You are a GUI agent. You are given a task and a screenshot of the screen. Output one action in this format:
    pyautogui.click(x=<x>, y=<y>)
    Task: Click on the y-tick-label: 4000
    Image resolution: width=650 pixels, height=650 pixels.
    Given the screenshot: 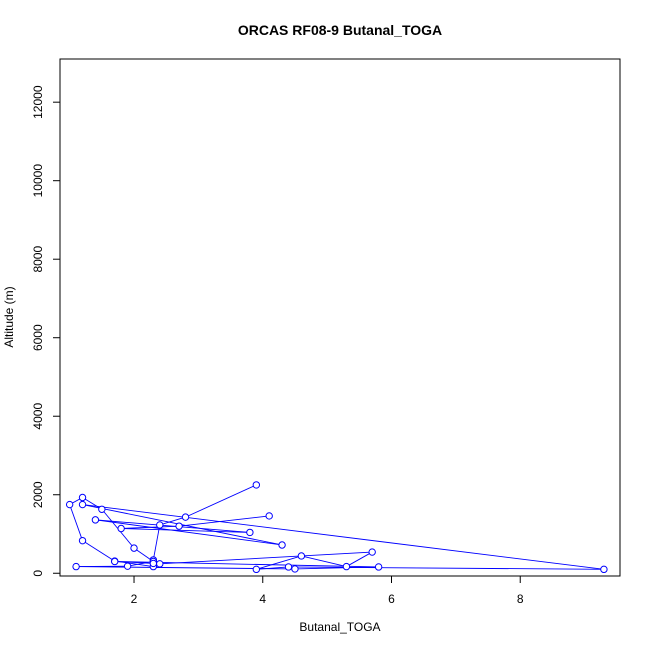 What is the action you would take?
    pyautogui.click(x=38, y=416)
    